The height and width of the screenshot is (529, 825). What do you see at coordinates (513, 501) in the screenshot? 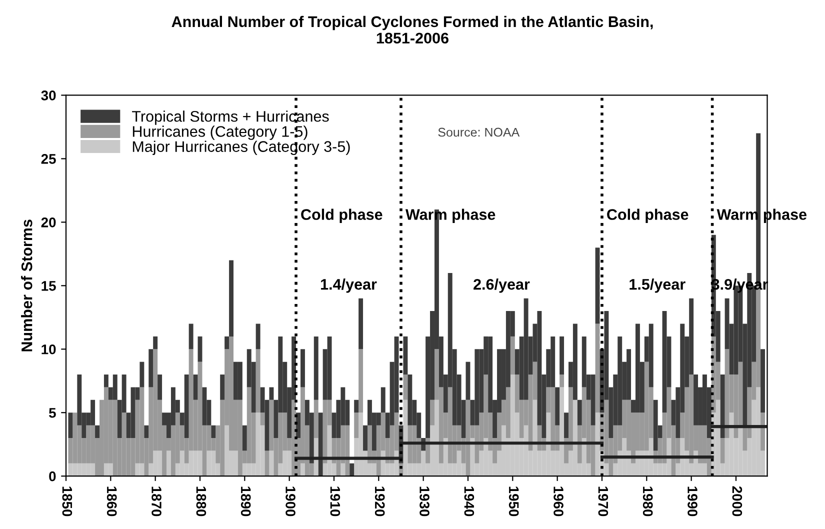
I see `x-tick-label: 1950` at bounding box center [513, 501].